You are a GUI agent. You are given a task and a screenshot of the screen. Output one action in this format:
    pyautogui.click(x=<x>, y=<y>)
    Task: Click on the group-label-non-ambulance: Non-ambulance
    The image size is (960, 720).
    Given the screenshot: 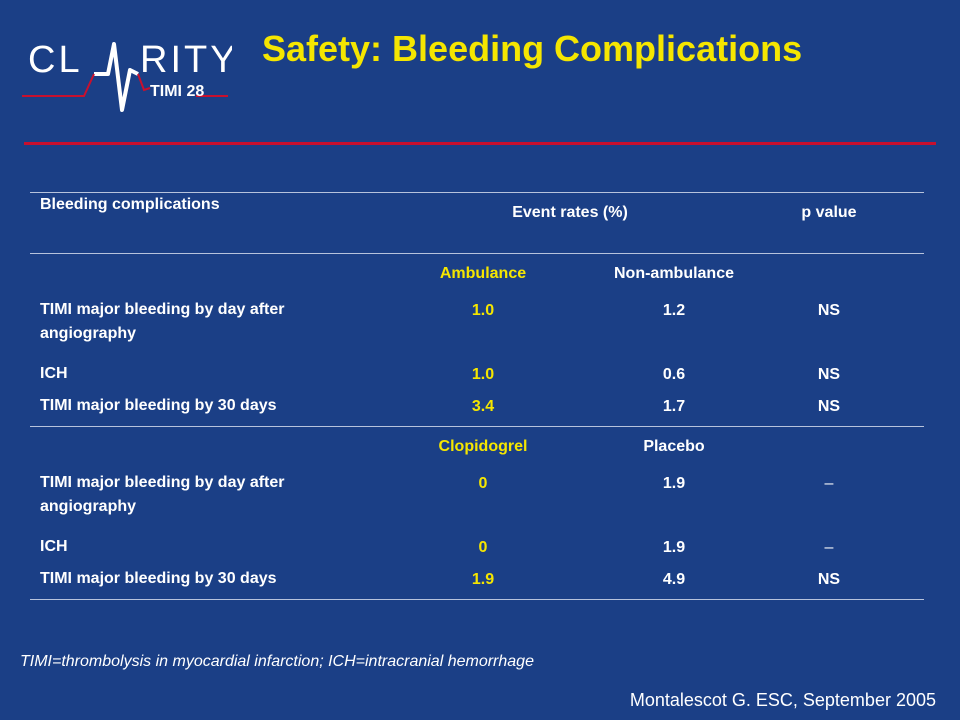 What is the action you would take?
    pyautogui.click(x=673, y=273)
    